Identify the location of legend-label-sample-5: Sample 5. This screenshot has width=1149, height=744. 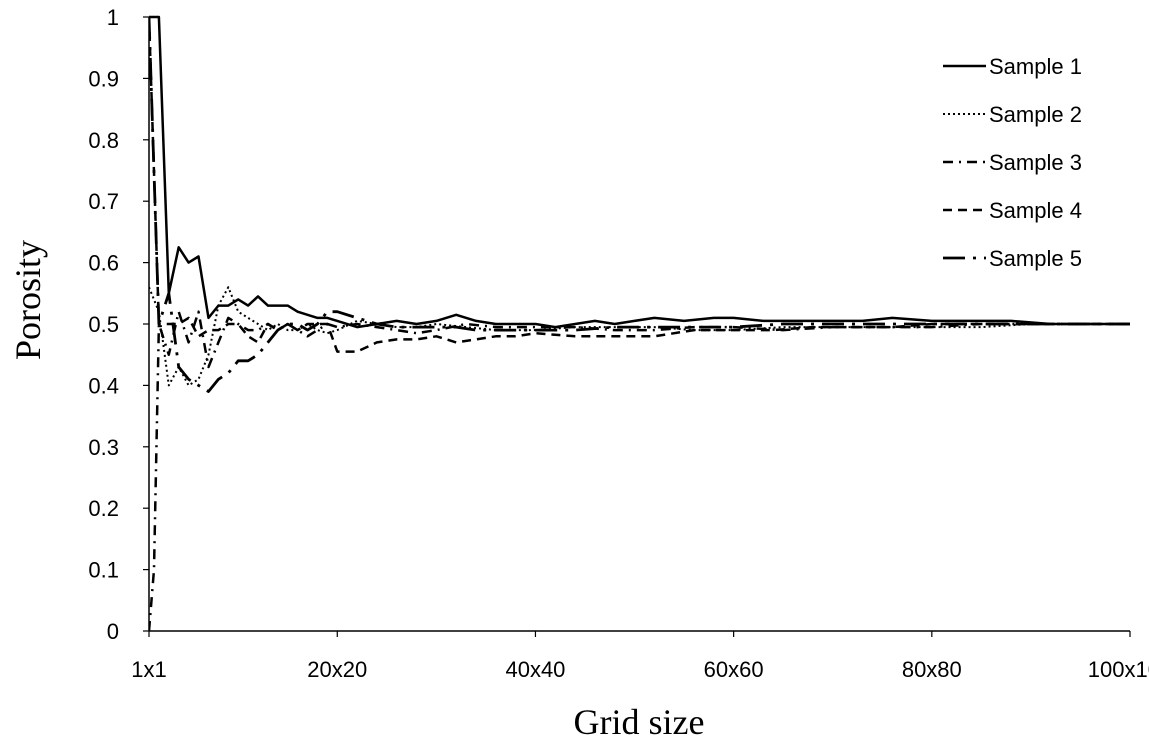
(1035, 258).